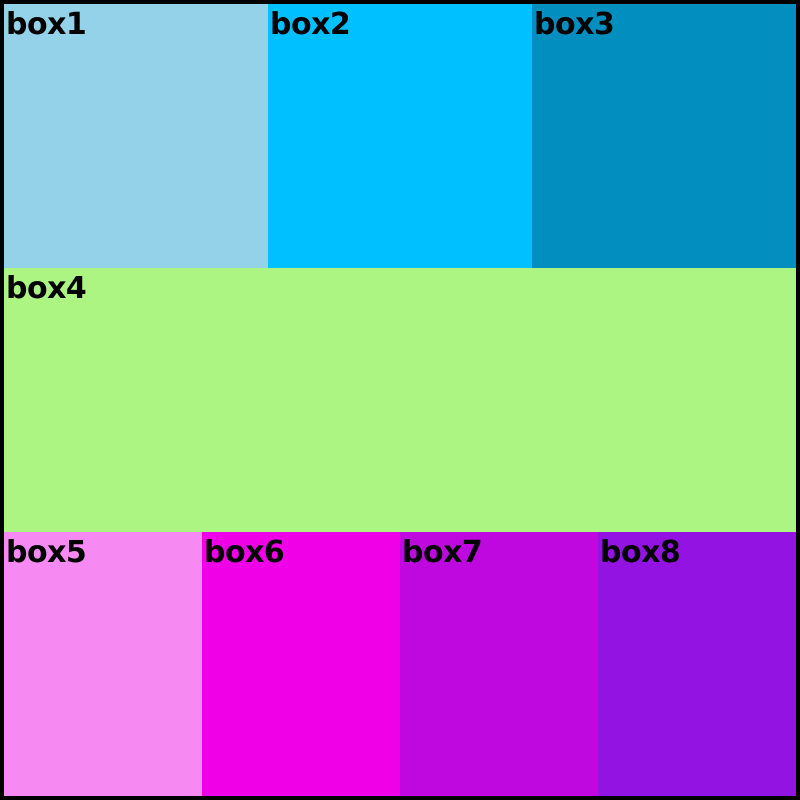 The width and height of the screenshot is (800, 800). Describe the element at coordinates (301, 664) in the screenshot. I see `box-6: box6` at that location.